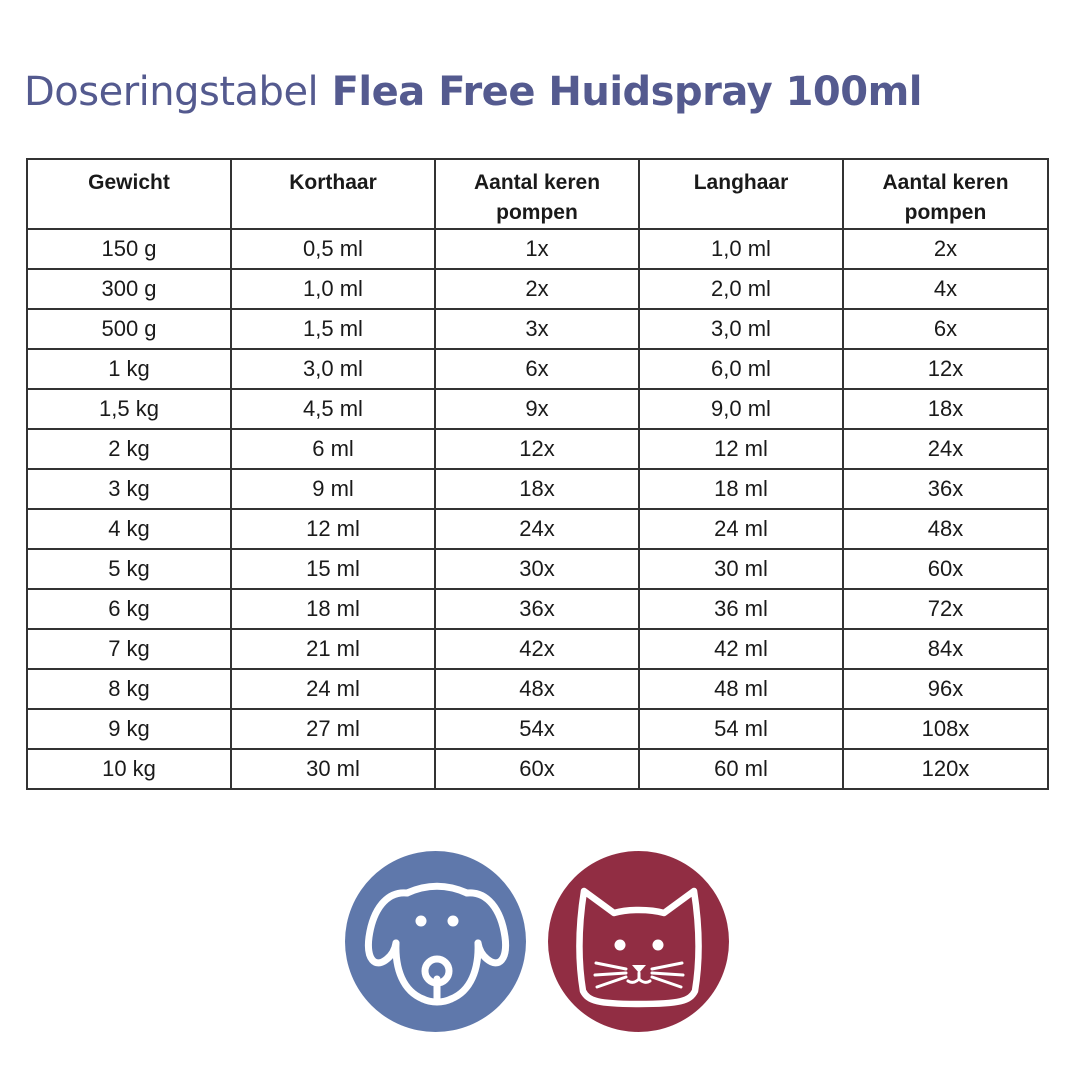  What do you see at coordinates (741, 769) in the screenshot?
I see `cell-long-hair-ml: 60 ml` at bounding box center [741, 769].